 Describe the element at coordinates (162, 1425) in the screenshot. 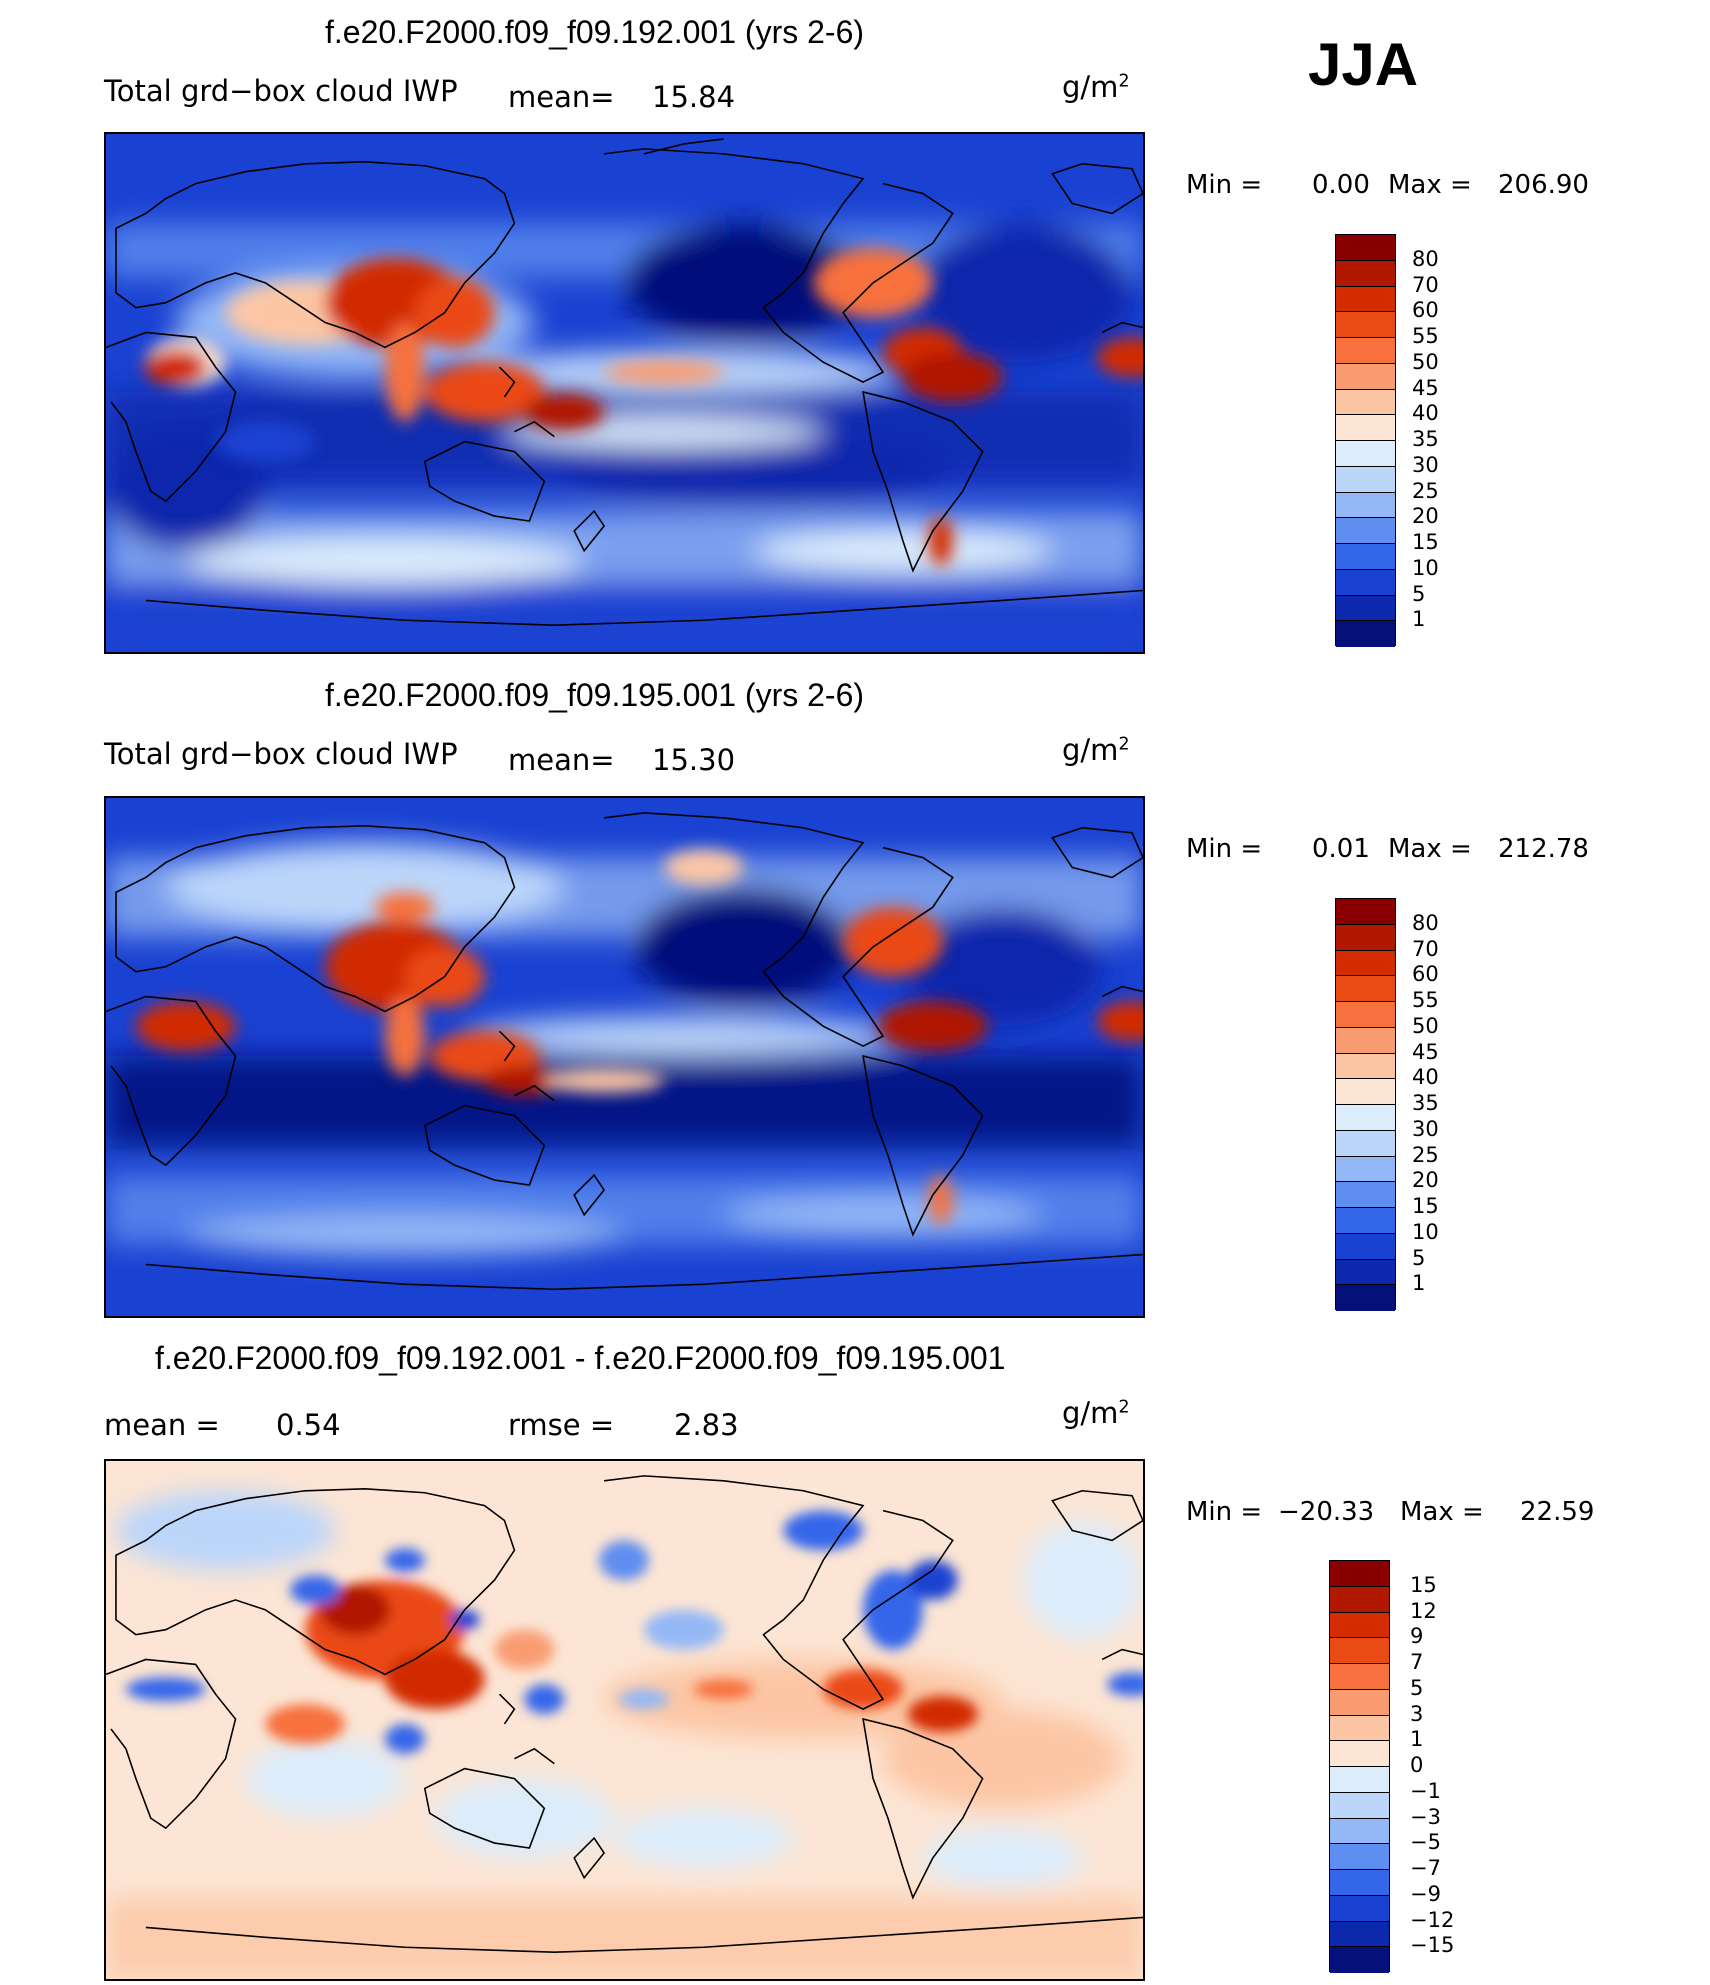

I see `panel-3-mean-label: mean =` at that location.